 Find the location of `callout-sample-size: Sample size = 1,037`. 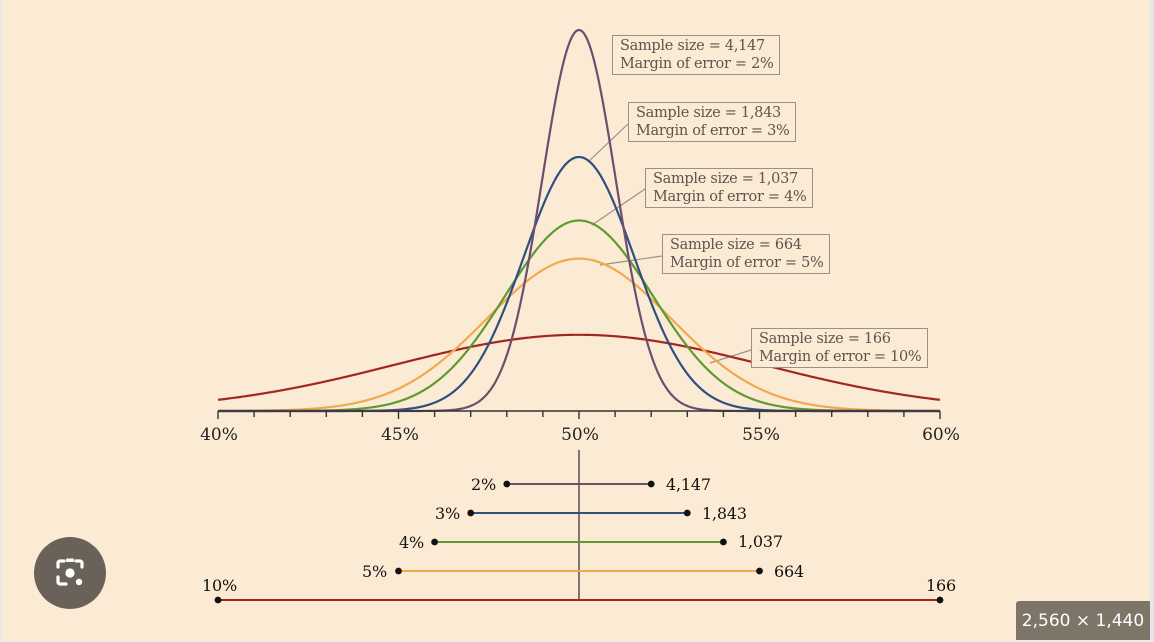

callout-sample-size: Sample size = 1,037 is located at coordinates (725, 179).